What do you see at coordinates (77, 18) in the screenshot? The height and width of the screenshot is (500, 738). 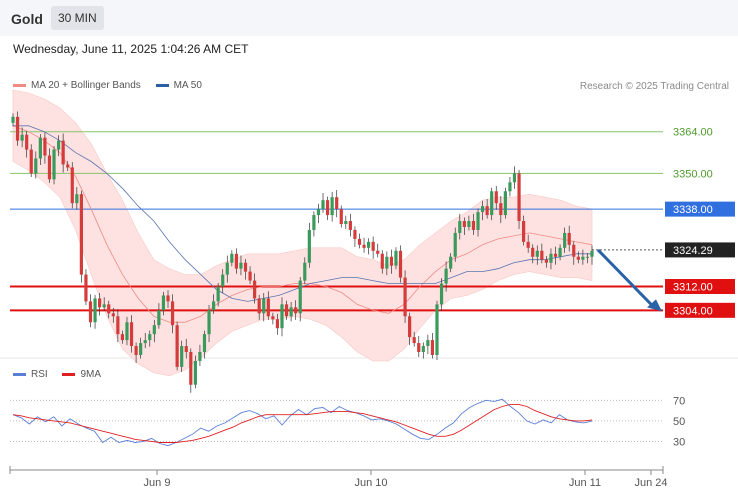 I see `timeframe-button: 30 MIN` at bounding box center [77, 18].